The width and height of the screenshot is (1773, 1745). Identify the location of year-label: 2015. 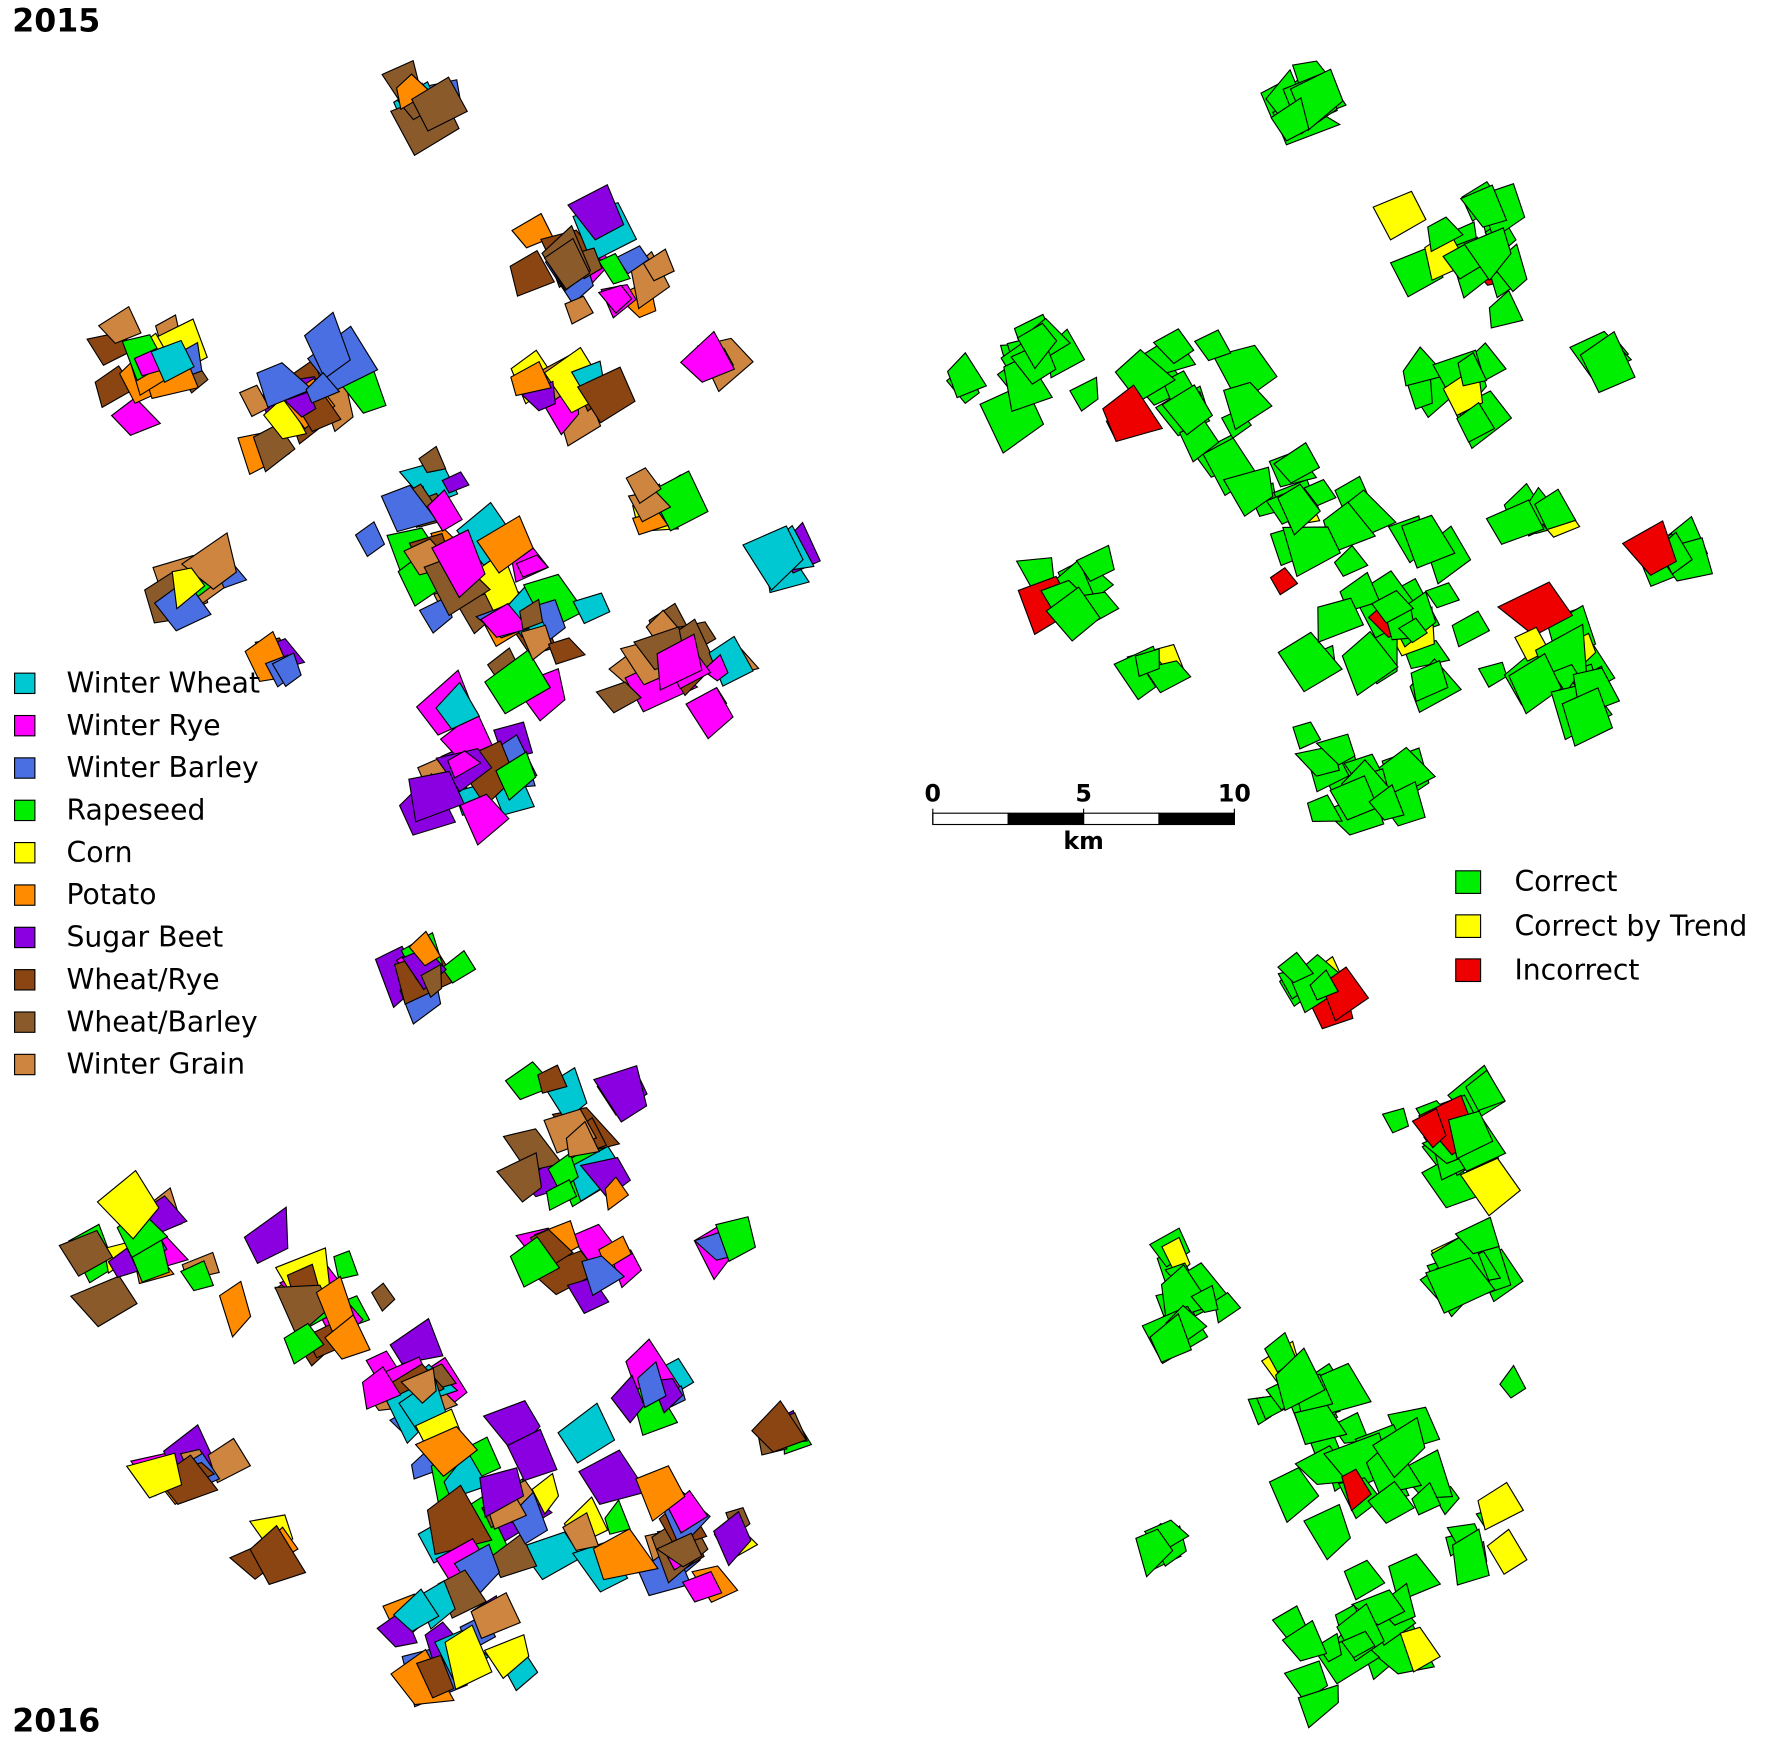
(56, 22).